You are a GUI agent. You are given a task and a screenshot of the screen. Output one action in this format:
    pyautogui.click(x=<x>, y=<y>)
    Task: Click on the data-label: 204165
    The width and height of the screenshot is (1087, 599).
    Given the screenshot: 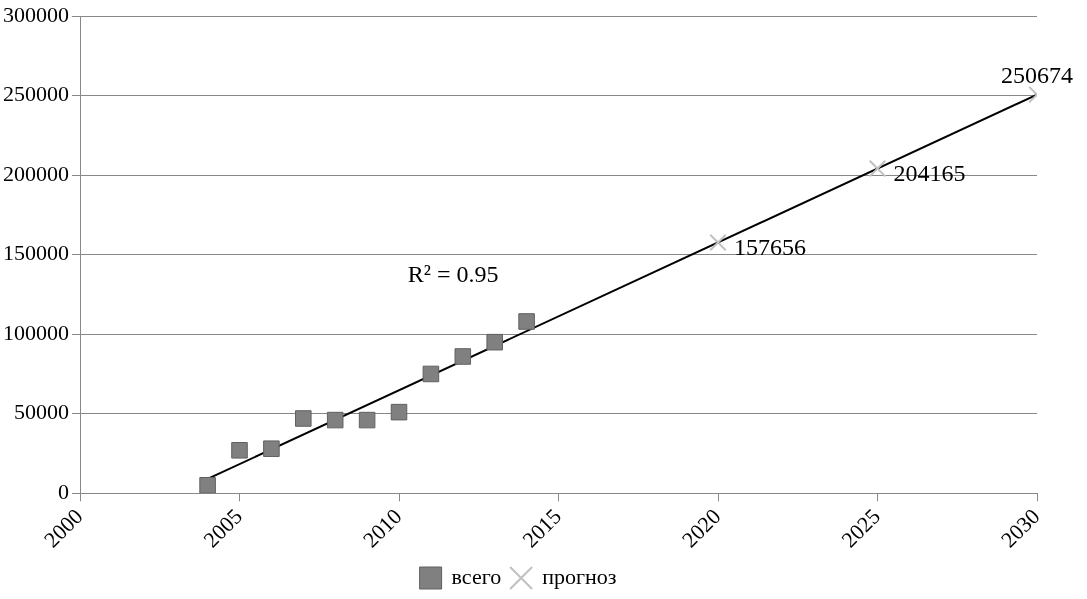 What is the action you would take?
    pyautogui.click(x=929, y=172)
    